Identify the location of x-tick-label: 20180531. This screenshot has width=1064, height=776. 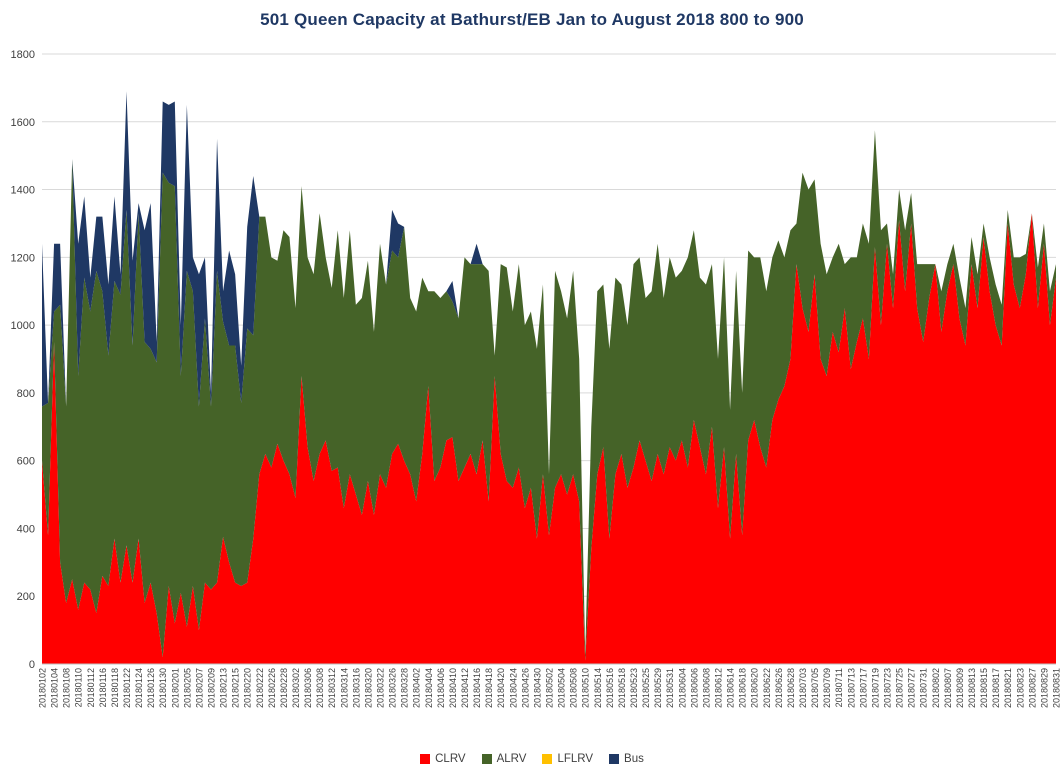
(670, 688).